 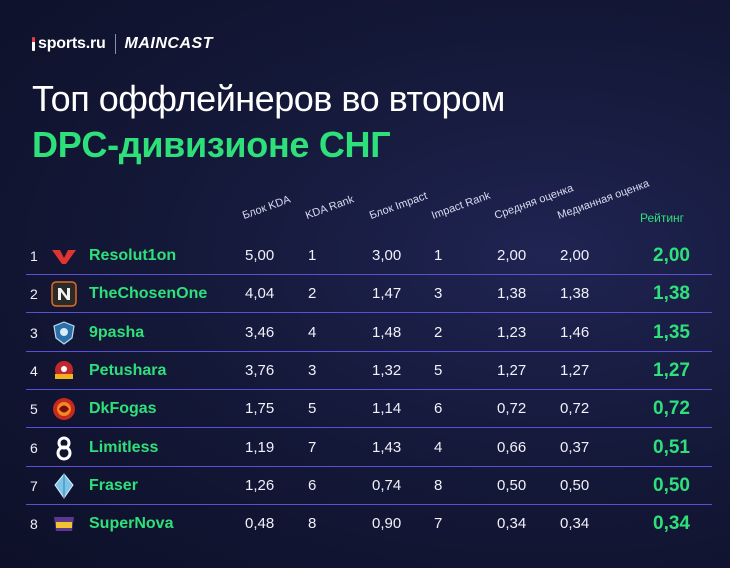 I want to click on cell-impact: 0,90, so click(x=387, y=524).